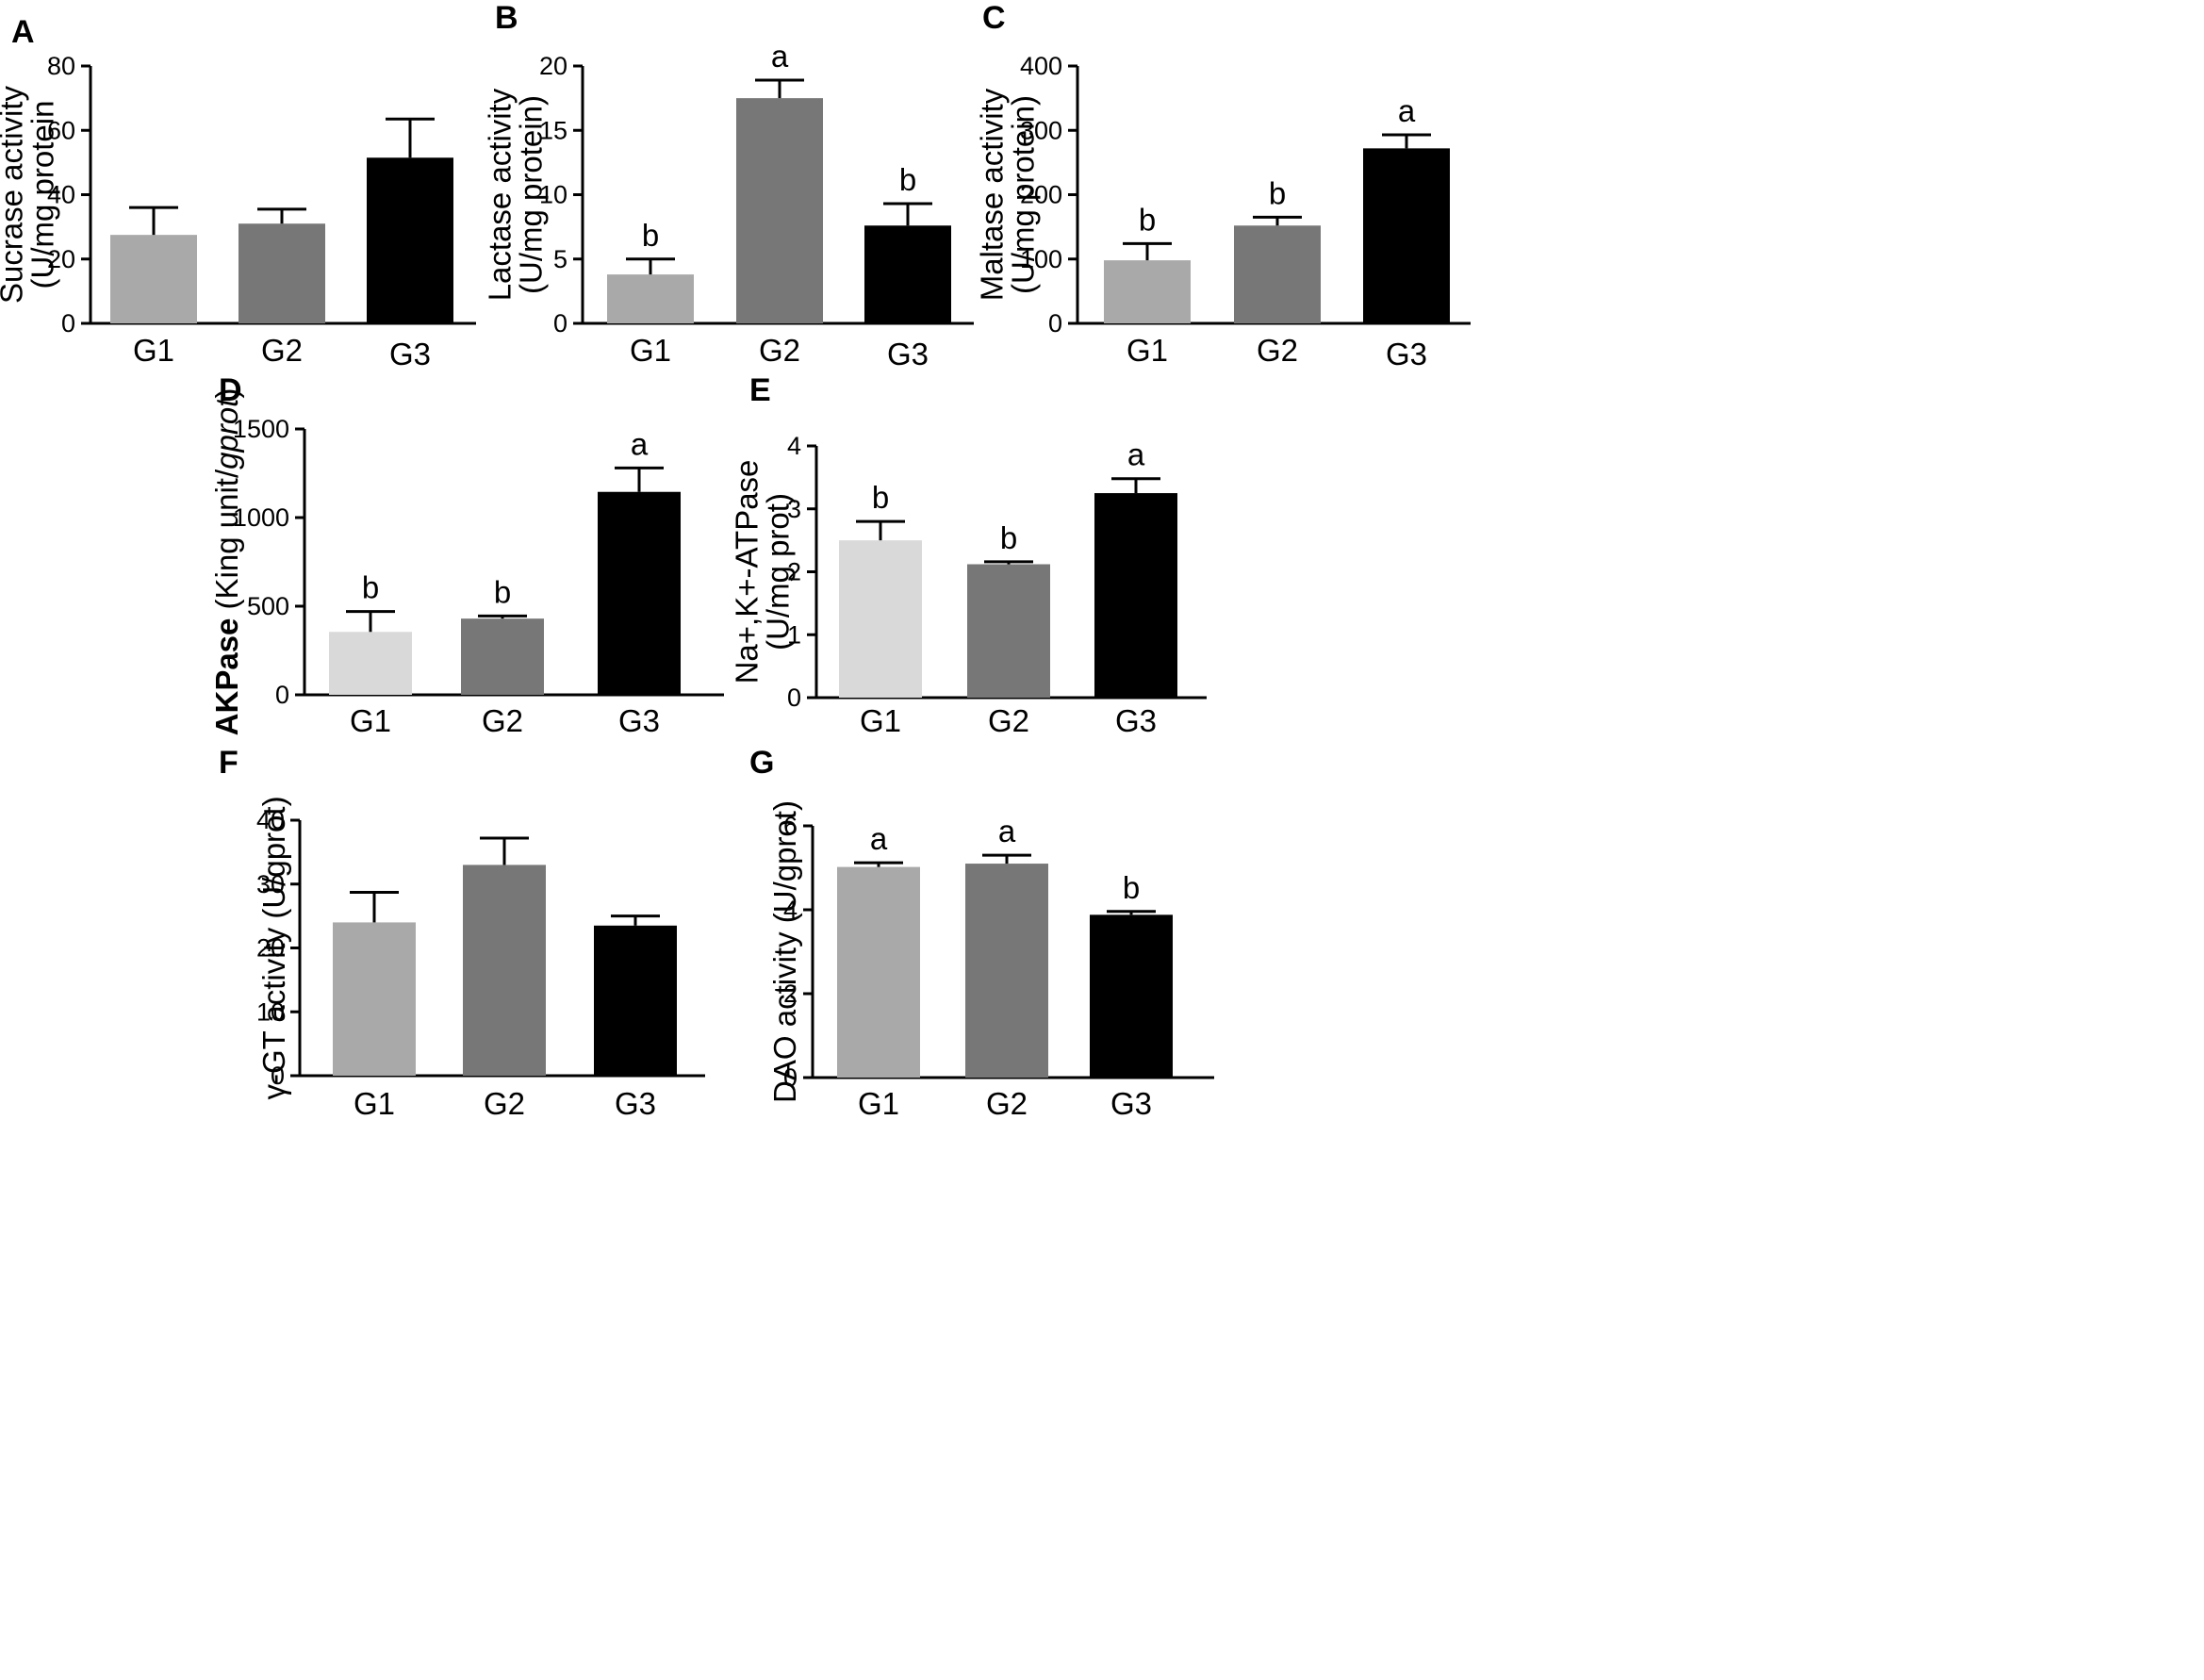  What do you see at coordinates (500, 194) in the screenshot?
I see `y-axis-title-line: Lactase activity` at bounding box center [500, 194].